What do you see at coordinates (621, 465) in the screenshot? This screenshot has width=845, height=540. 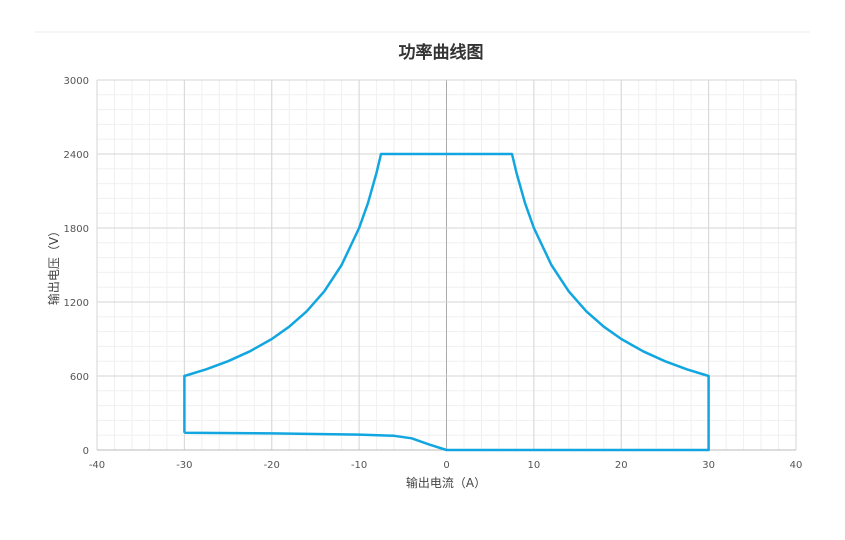 I see `x-tick-label: 20` at bounding box center [621, 465].